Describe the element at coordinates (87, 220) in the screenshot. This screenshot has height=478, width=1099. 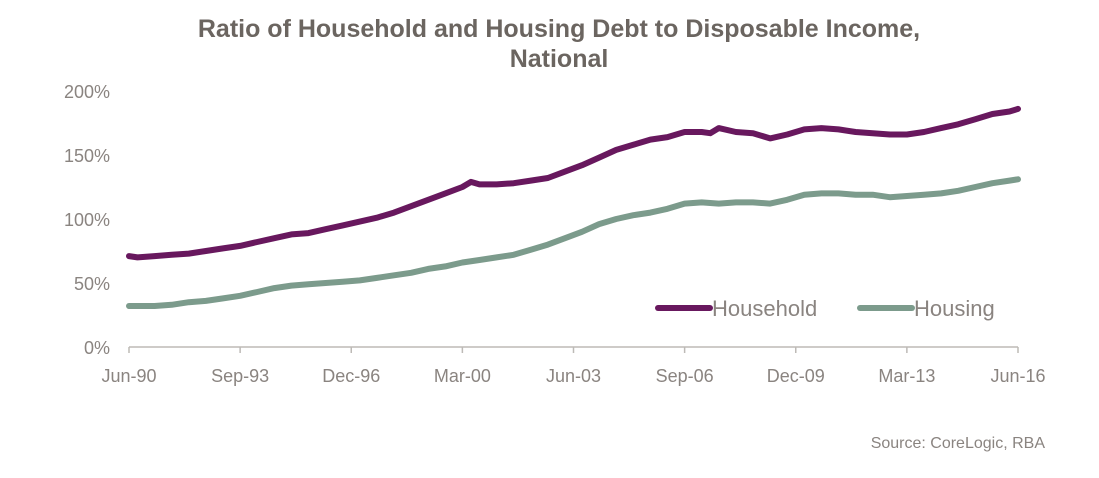
I see `y-tick-label: 100%` at that location.